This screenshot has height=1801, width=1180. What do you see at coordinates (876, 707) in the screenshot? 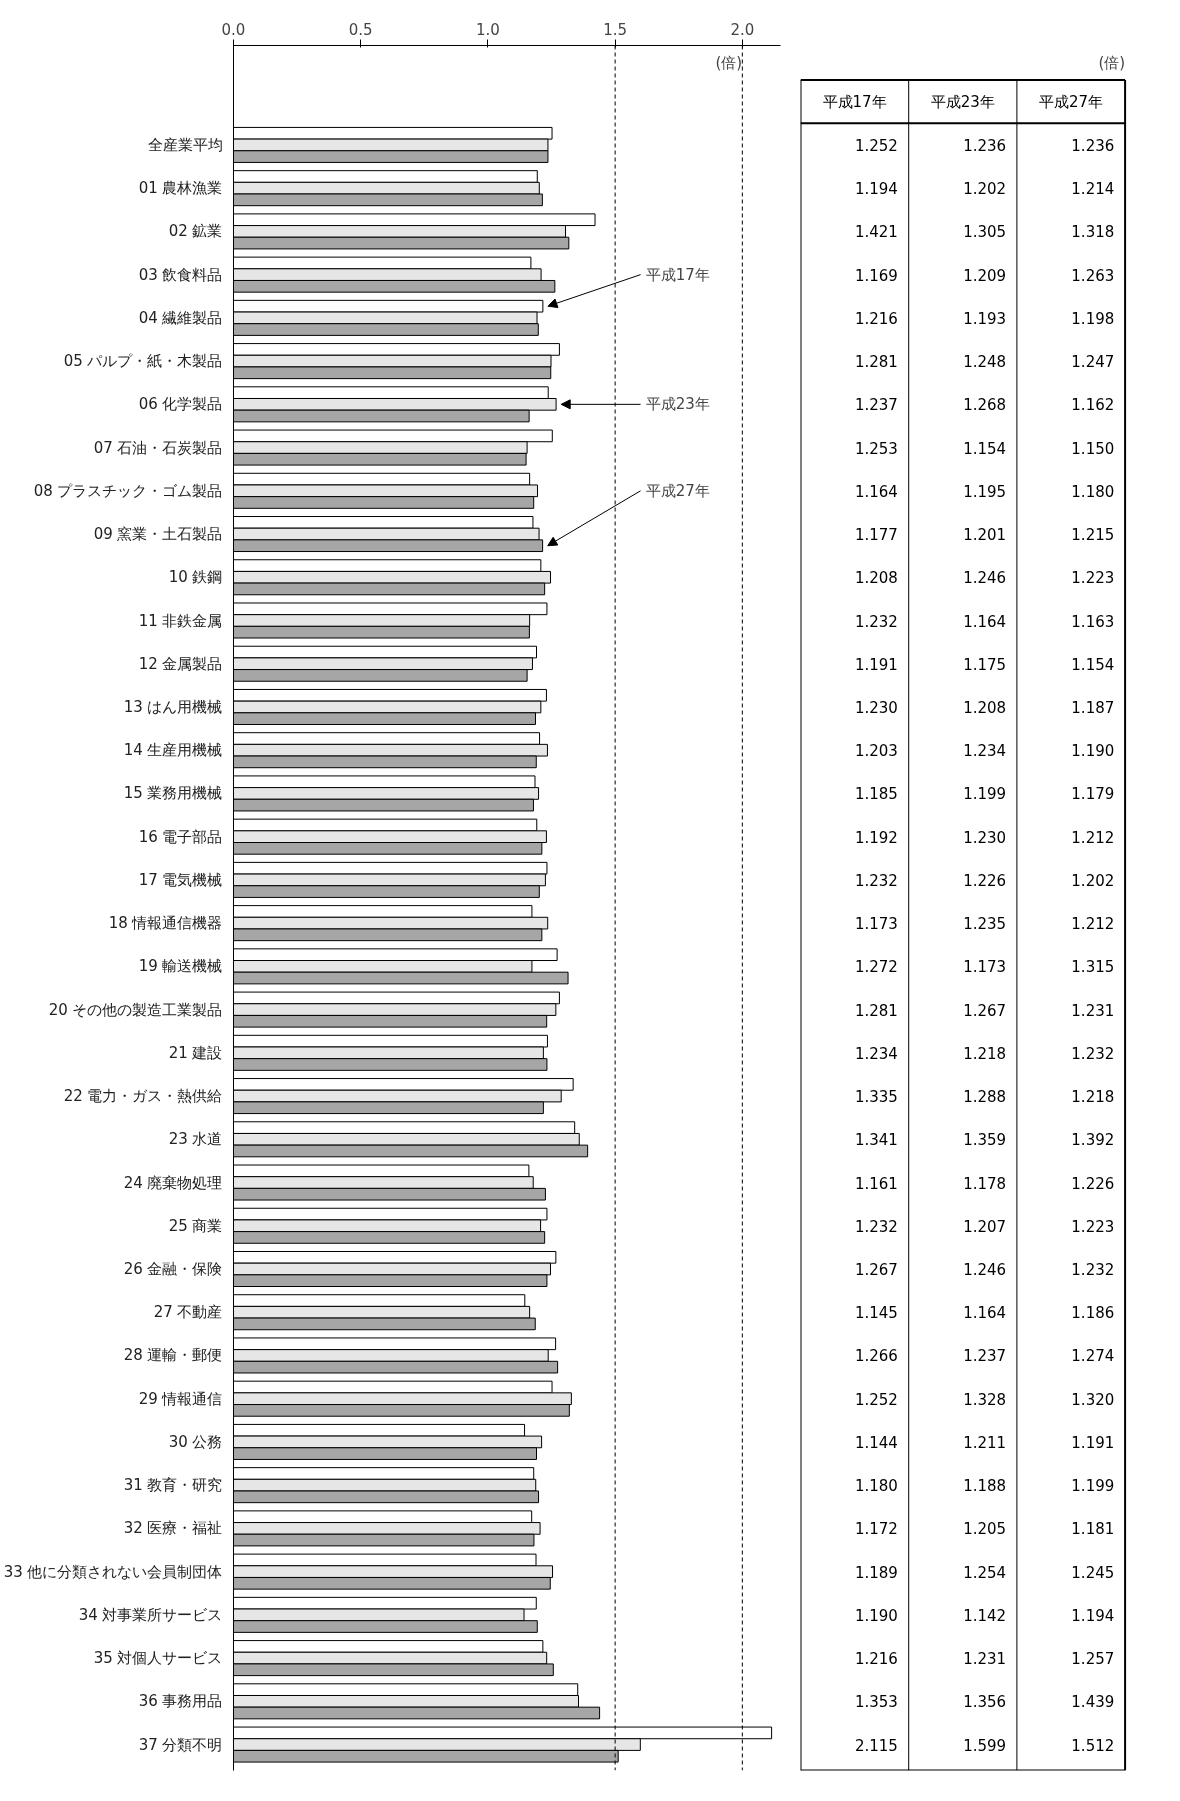
I see `text: 1.230` at bounding box center [876, 707].